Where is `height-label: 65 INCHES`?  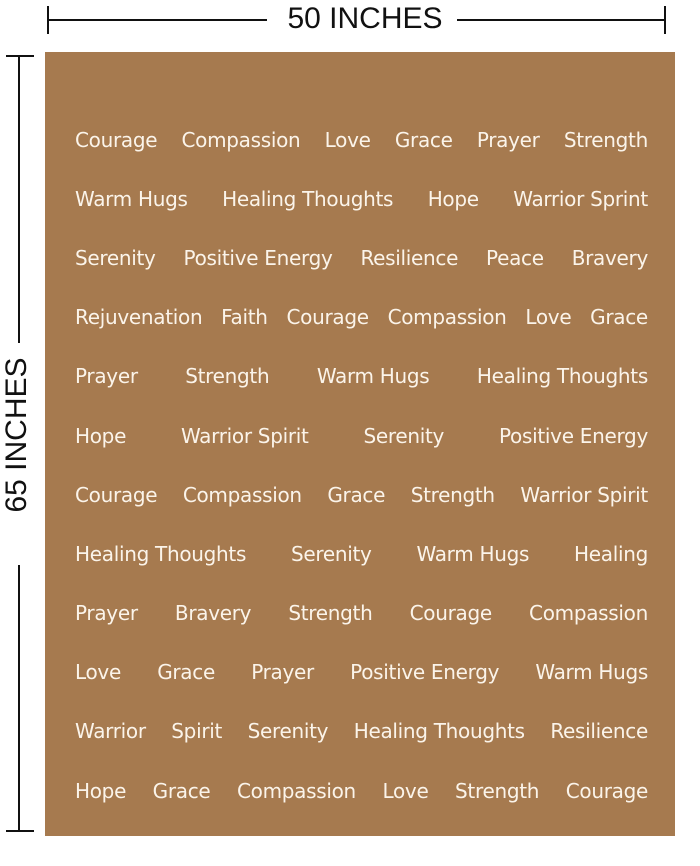
height-label: 65 INCHES is located at coordinates (16, 435).